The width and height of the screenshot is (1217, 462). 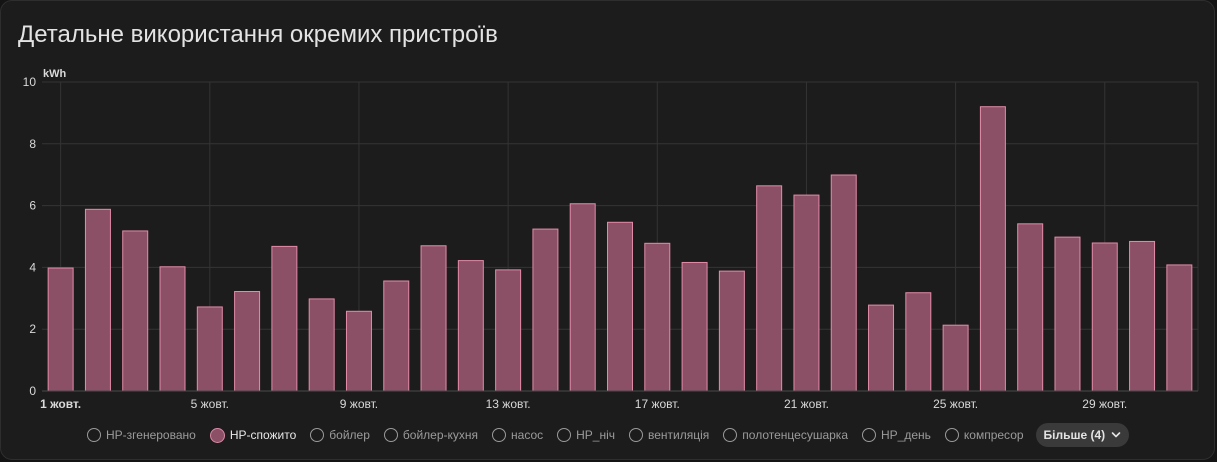 I want to click on legend-item: HP-згенеровано, so click(x=141, y=435).